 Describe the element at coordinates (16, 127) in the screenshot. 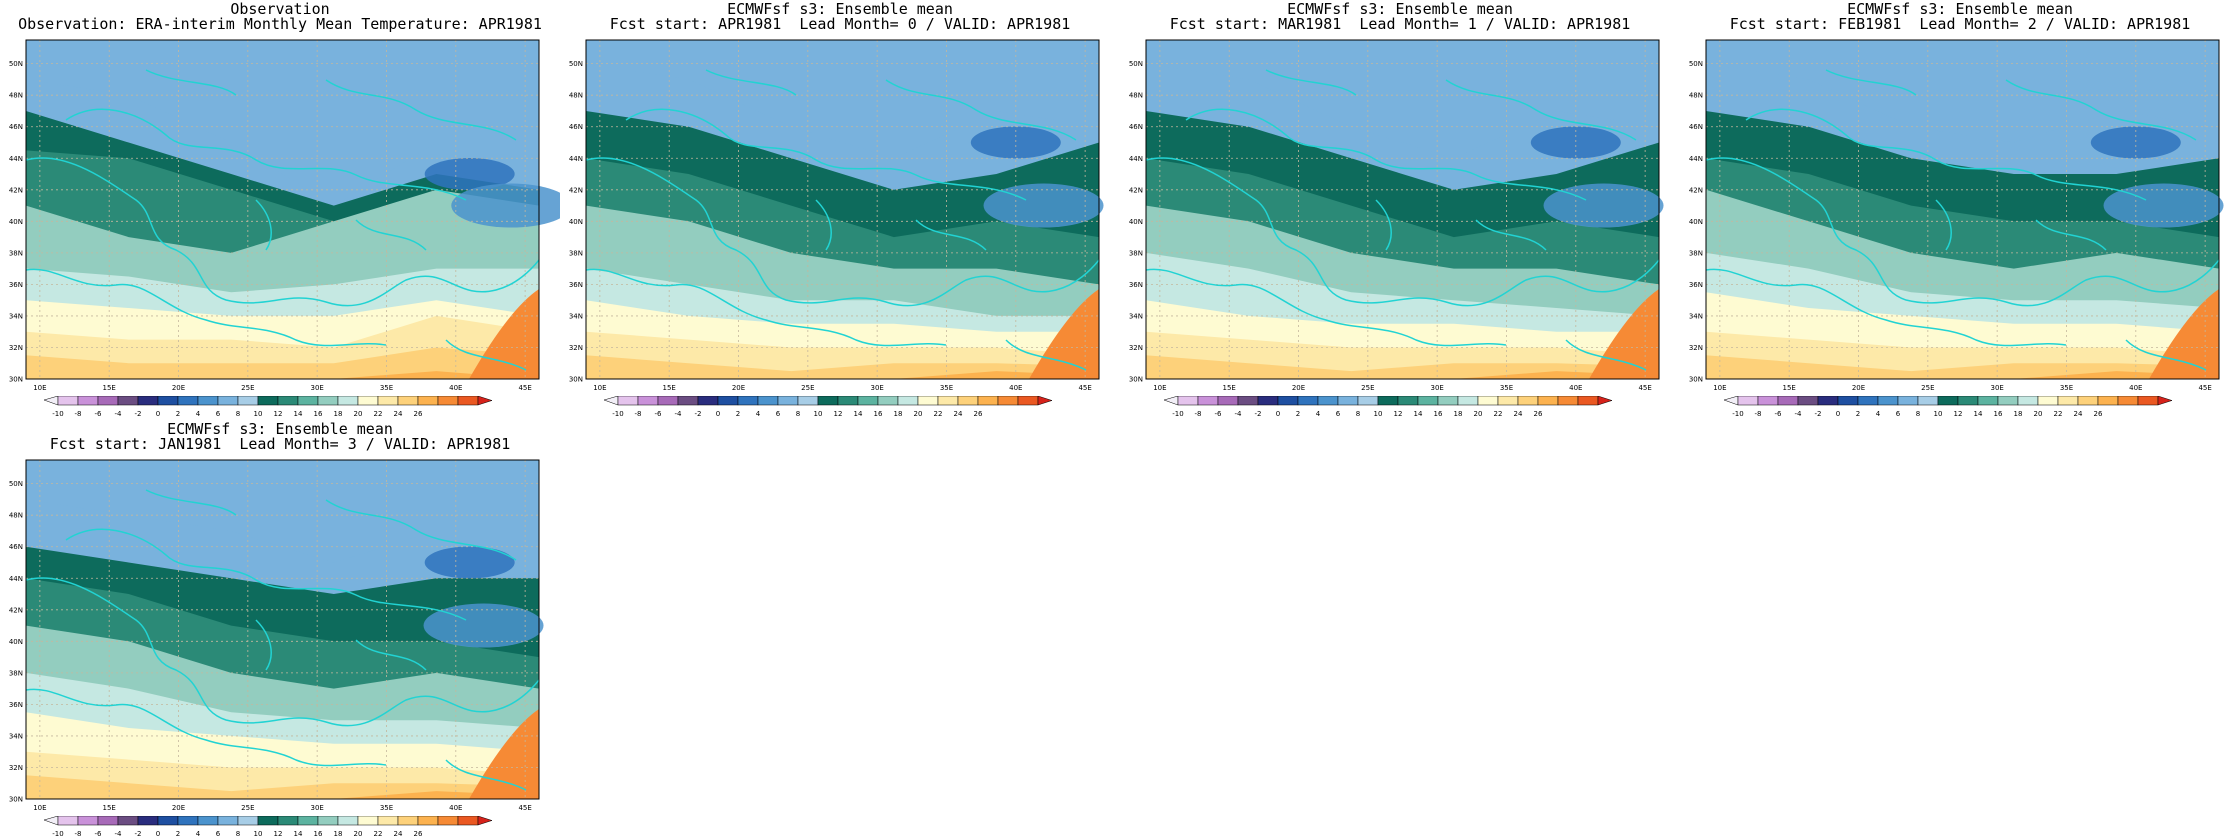

I see `lat-tick-label: 46N` at that location.